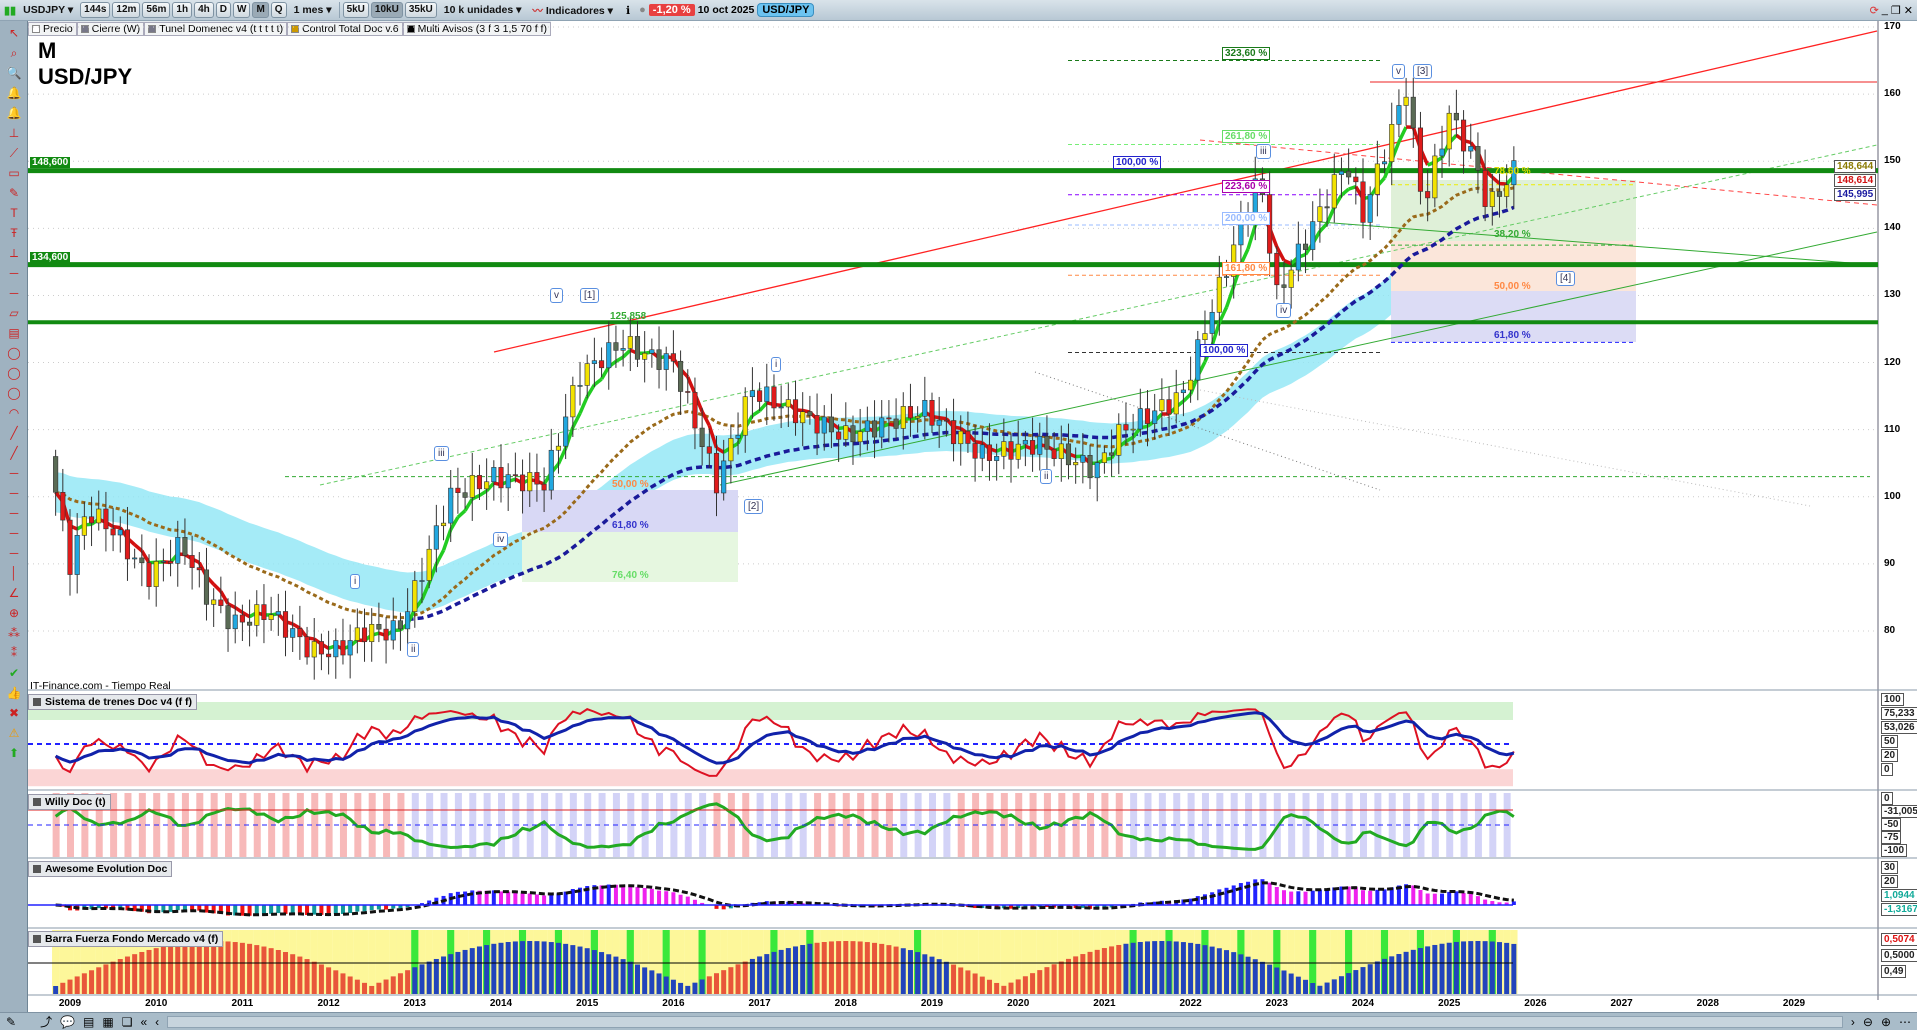  Describe the element at coordinates (14, 53) in the screenshot. I see `tool-zoom-icon: ⌕` at that location.